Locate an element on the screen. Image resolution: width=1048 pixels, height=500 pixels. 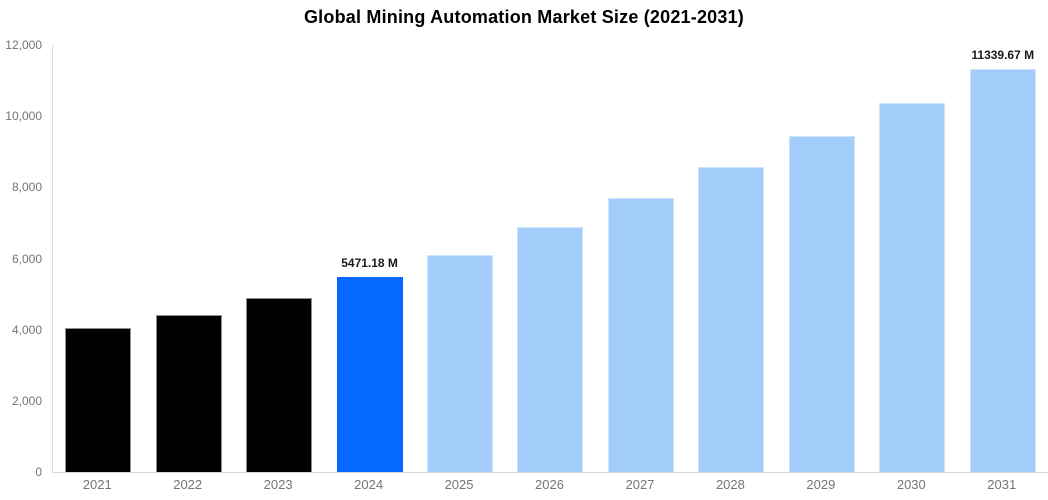
bar-cell-2024: 5471.18 M is located at coordinates (369, 258).